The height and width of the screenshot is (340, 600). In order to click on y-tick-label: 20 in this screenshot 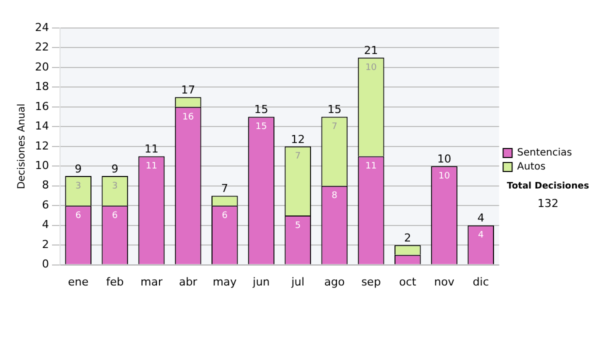, I will do `click(41, 67)`.